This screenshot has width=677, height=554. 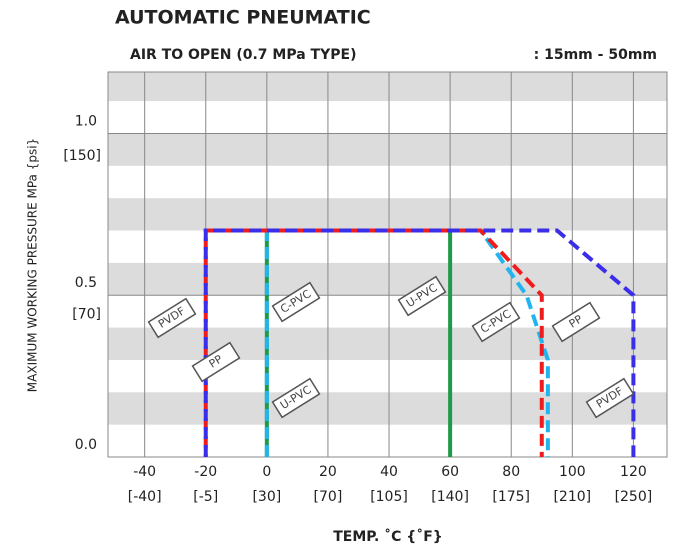 I want to click on x-tick-label: -40, so click(x=144, y=472).